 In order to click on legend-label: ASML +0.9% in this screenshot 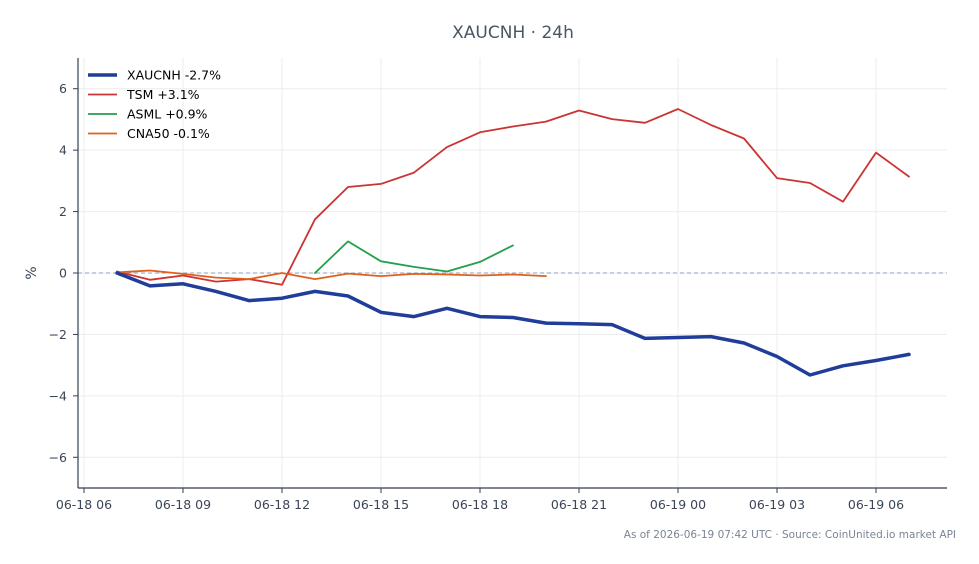, I will do `click(167, 114)`.